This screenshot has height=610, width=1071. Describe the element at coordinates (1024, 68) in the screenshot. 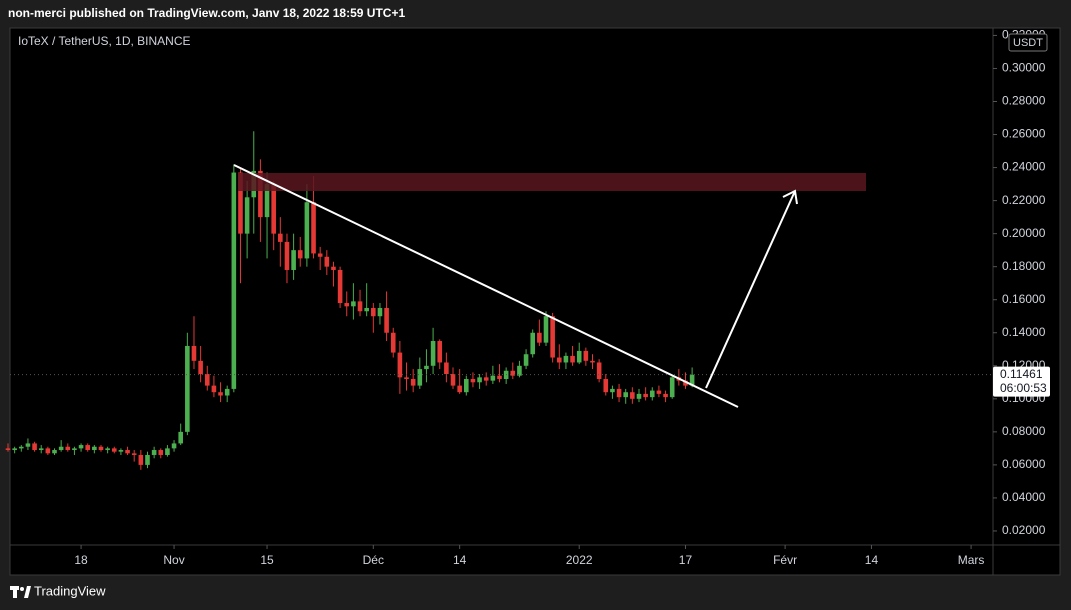

I see `y-tick-label: 0.30000` at that location.